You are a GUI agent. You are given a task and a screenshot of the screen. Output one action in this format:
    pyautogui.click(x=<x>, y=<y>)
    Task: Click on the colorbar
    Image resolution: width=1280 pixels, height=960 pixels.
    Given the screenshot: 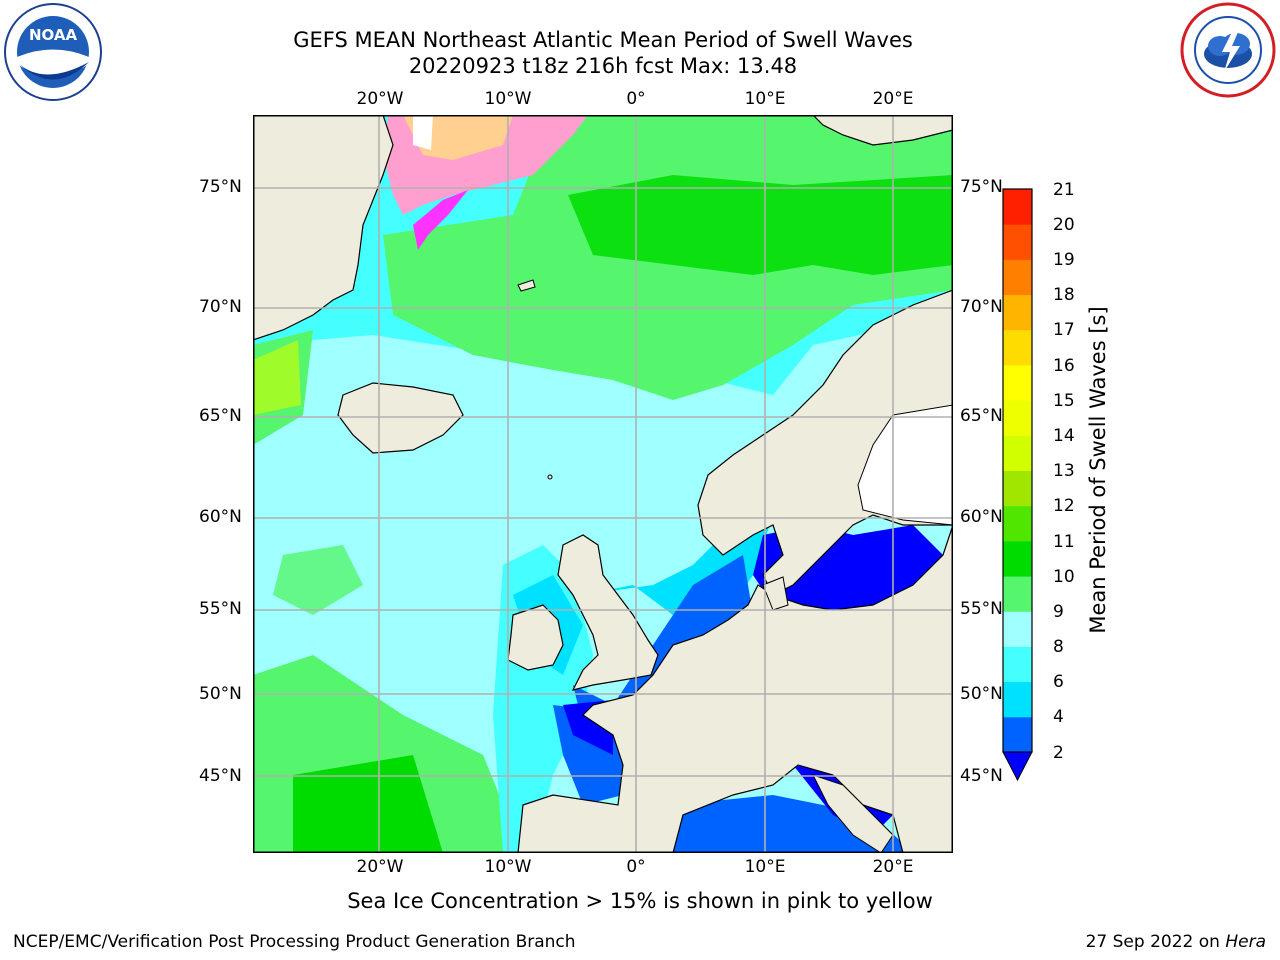 What is the action you would take?
    pyautogui.click(x=1017, y=485)
    